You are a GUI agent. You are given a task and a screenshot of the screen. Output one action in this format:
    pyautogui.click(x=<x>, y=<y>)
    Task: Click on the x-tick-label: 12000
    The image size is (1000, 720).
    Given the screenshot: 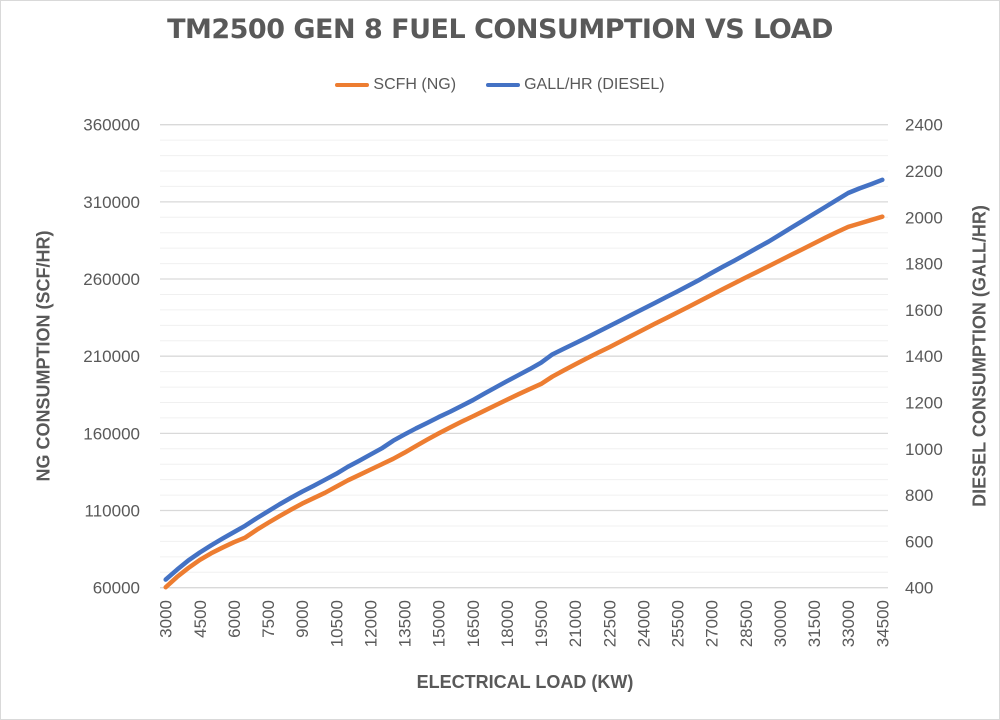 What is the action you would take?
    pyautogui.click(x=370, y=623)
    